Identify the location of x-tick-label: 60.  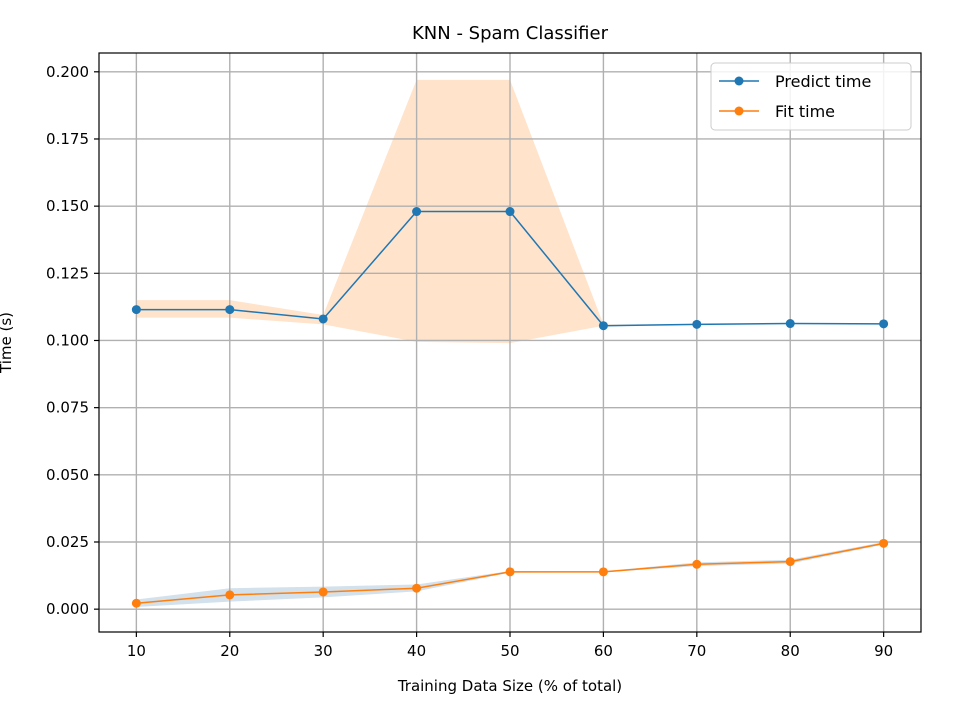
(603, 651).